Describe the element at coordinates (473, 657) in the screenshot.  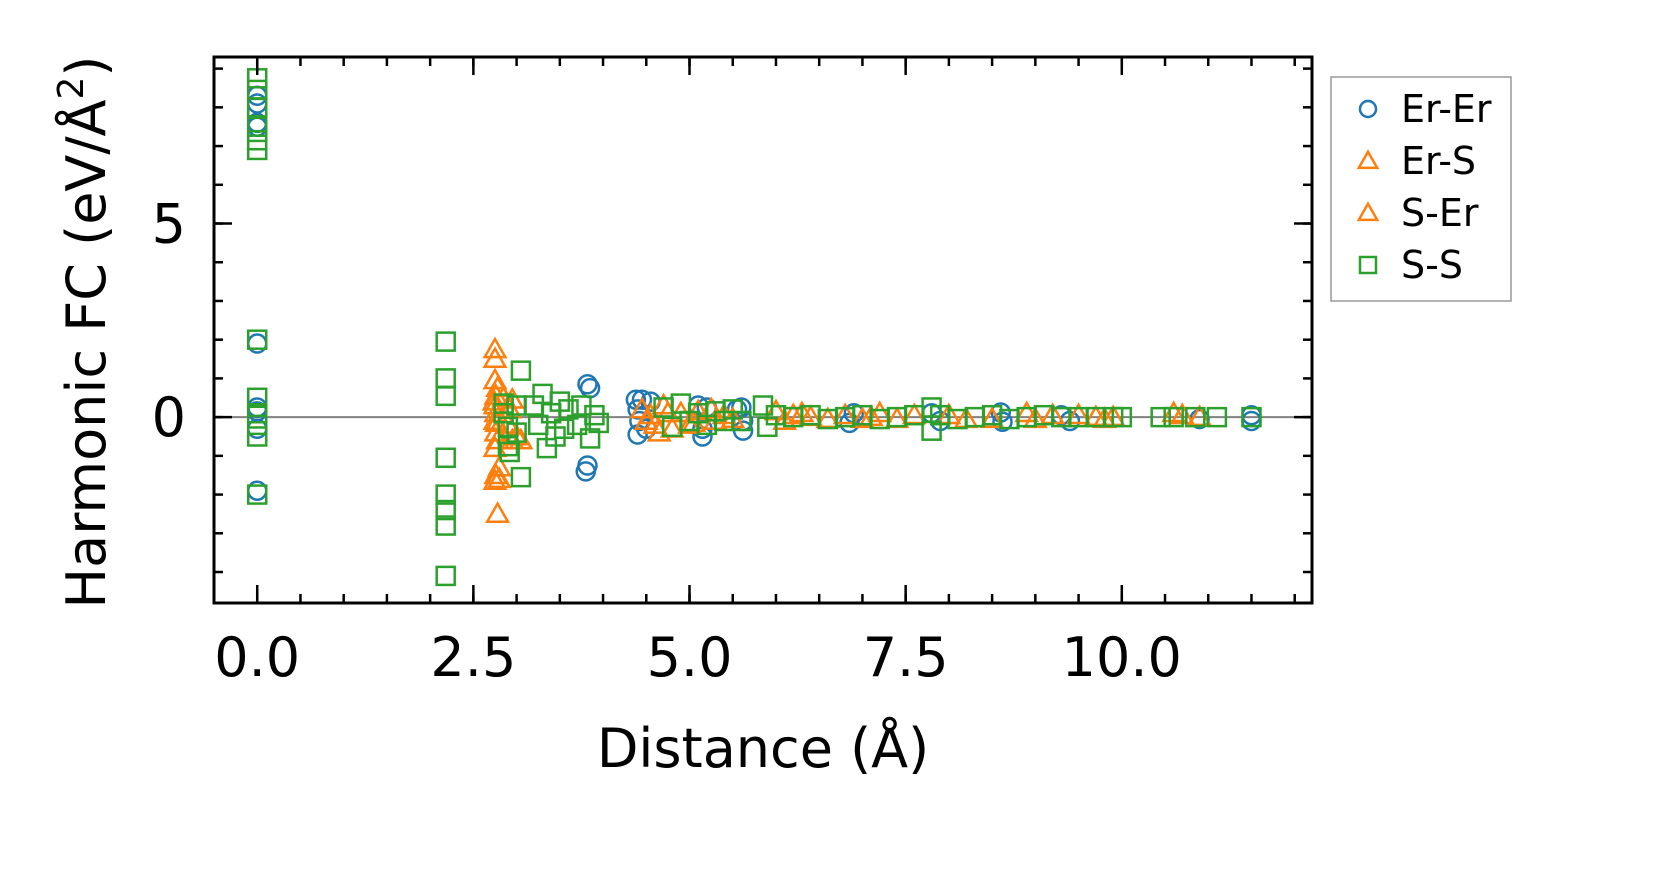
I see `x-tick-label: 2.5` at that location.